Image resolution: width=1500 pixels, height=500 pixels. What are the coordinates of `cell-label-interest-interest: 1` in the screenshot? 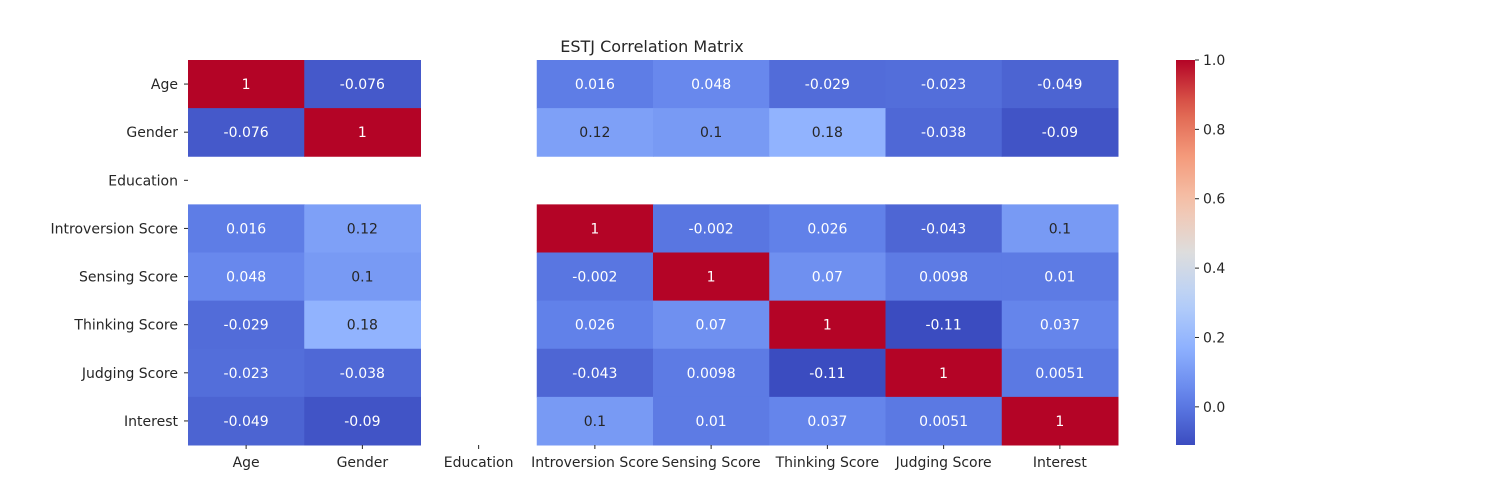 It's located at (1059, 422).